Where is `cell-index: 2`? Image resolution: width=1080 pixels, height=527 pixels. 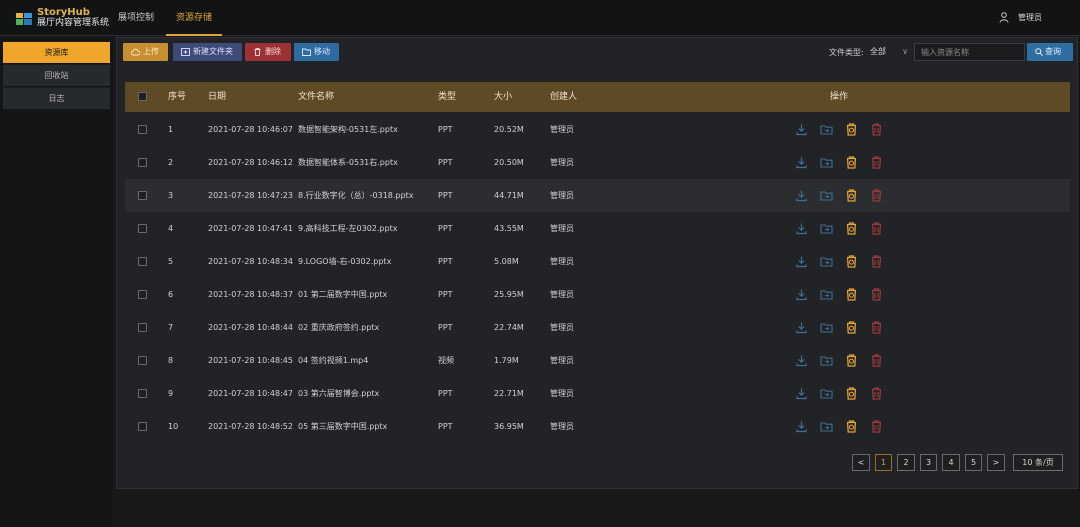
cell-index: 2 is located at coordinates (171, 162).